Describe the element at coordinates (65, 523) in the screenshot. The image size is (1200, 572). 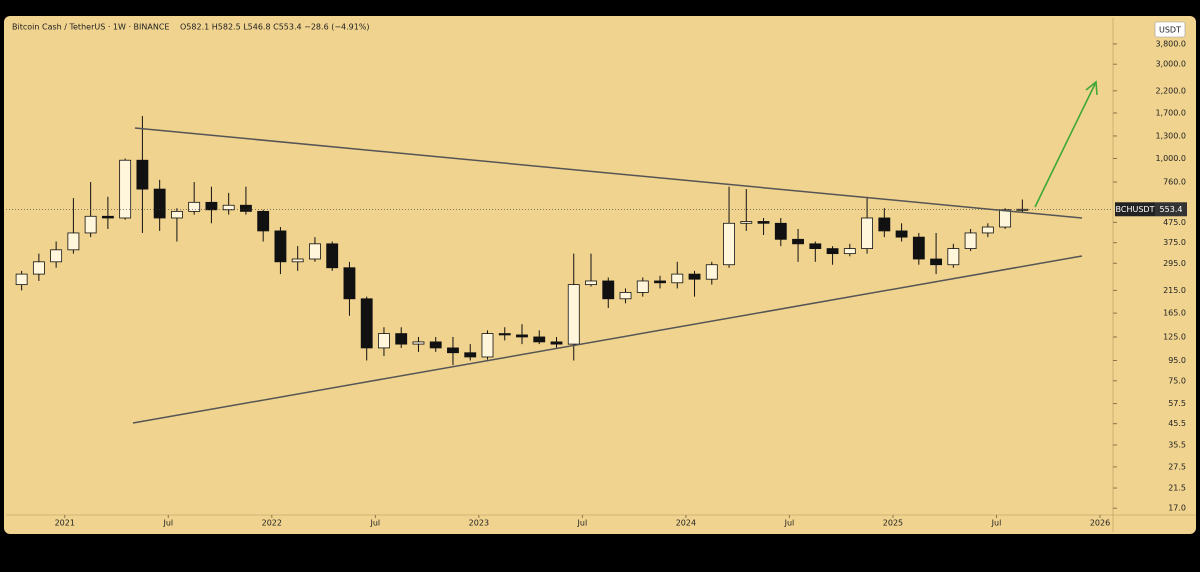
I see `x-tick-label: 2021` at that location.